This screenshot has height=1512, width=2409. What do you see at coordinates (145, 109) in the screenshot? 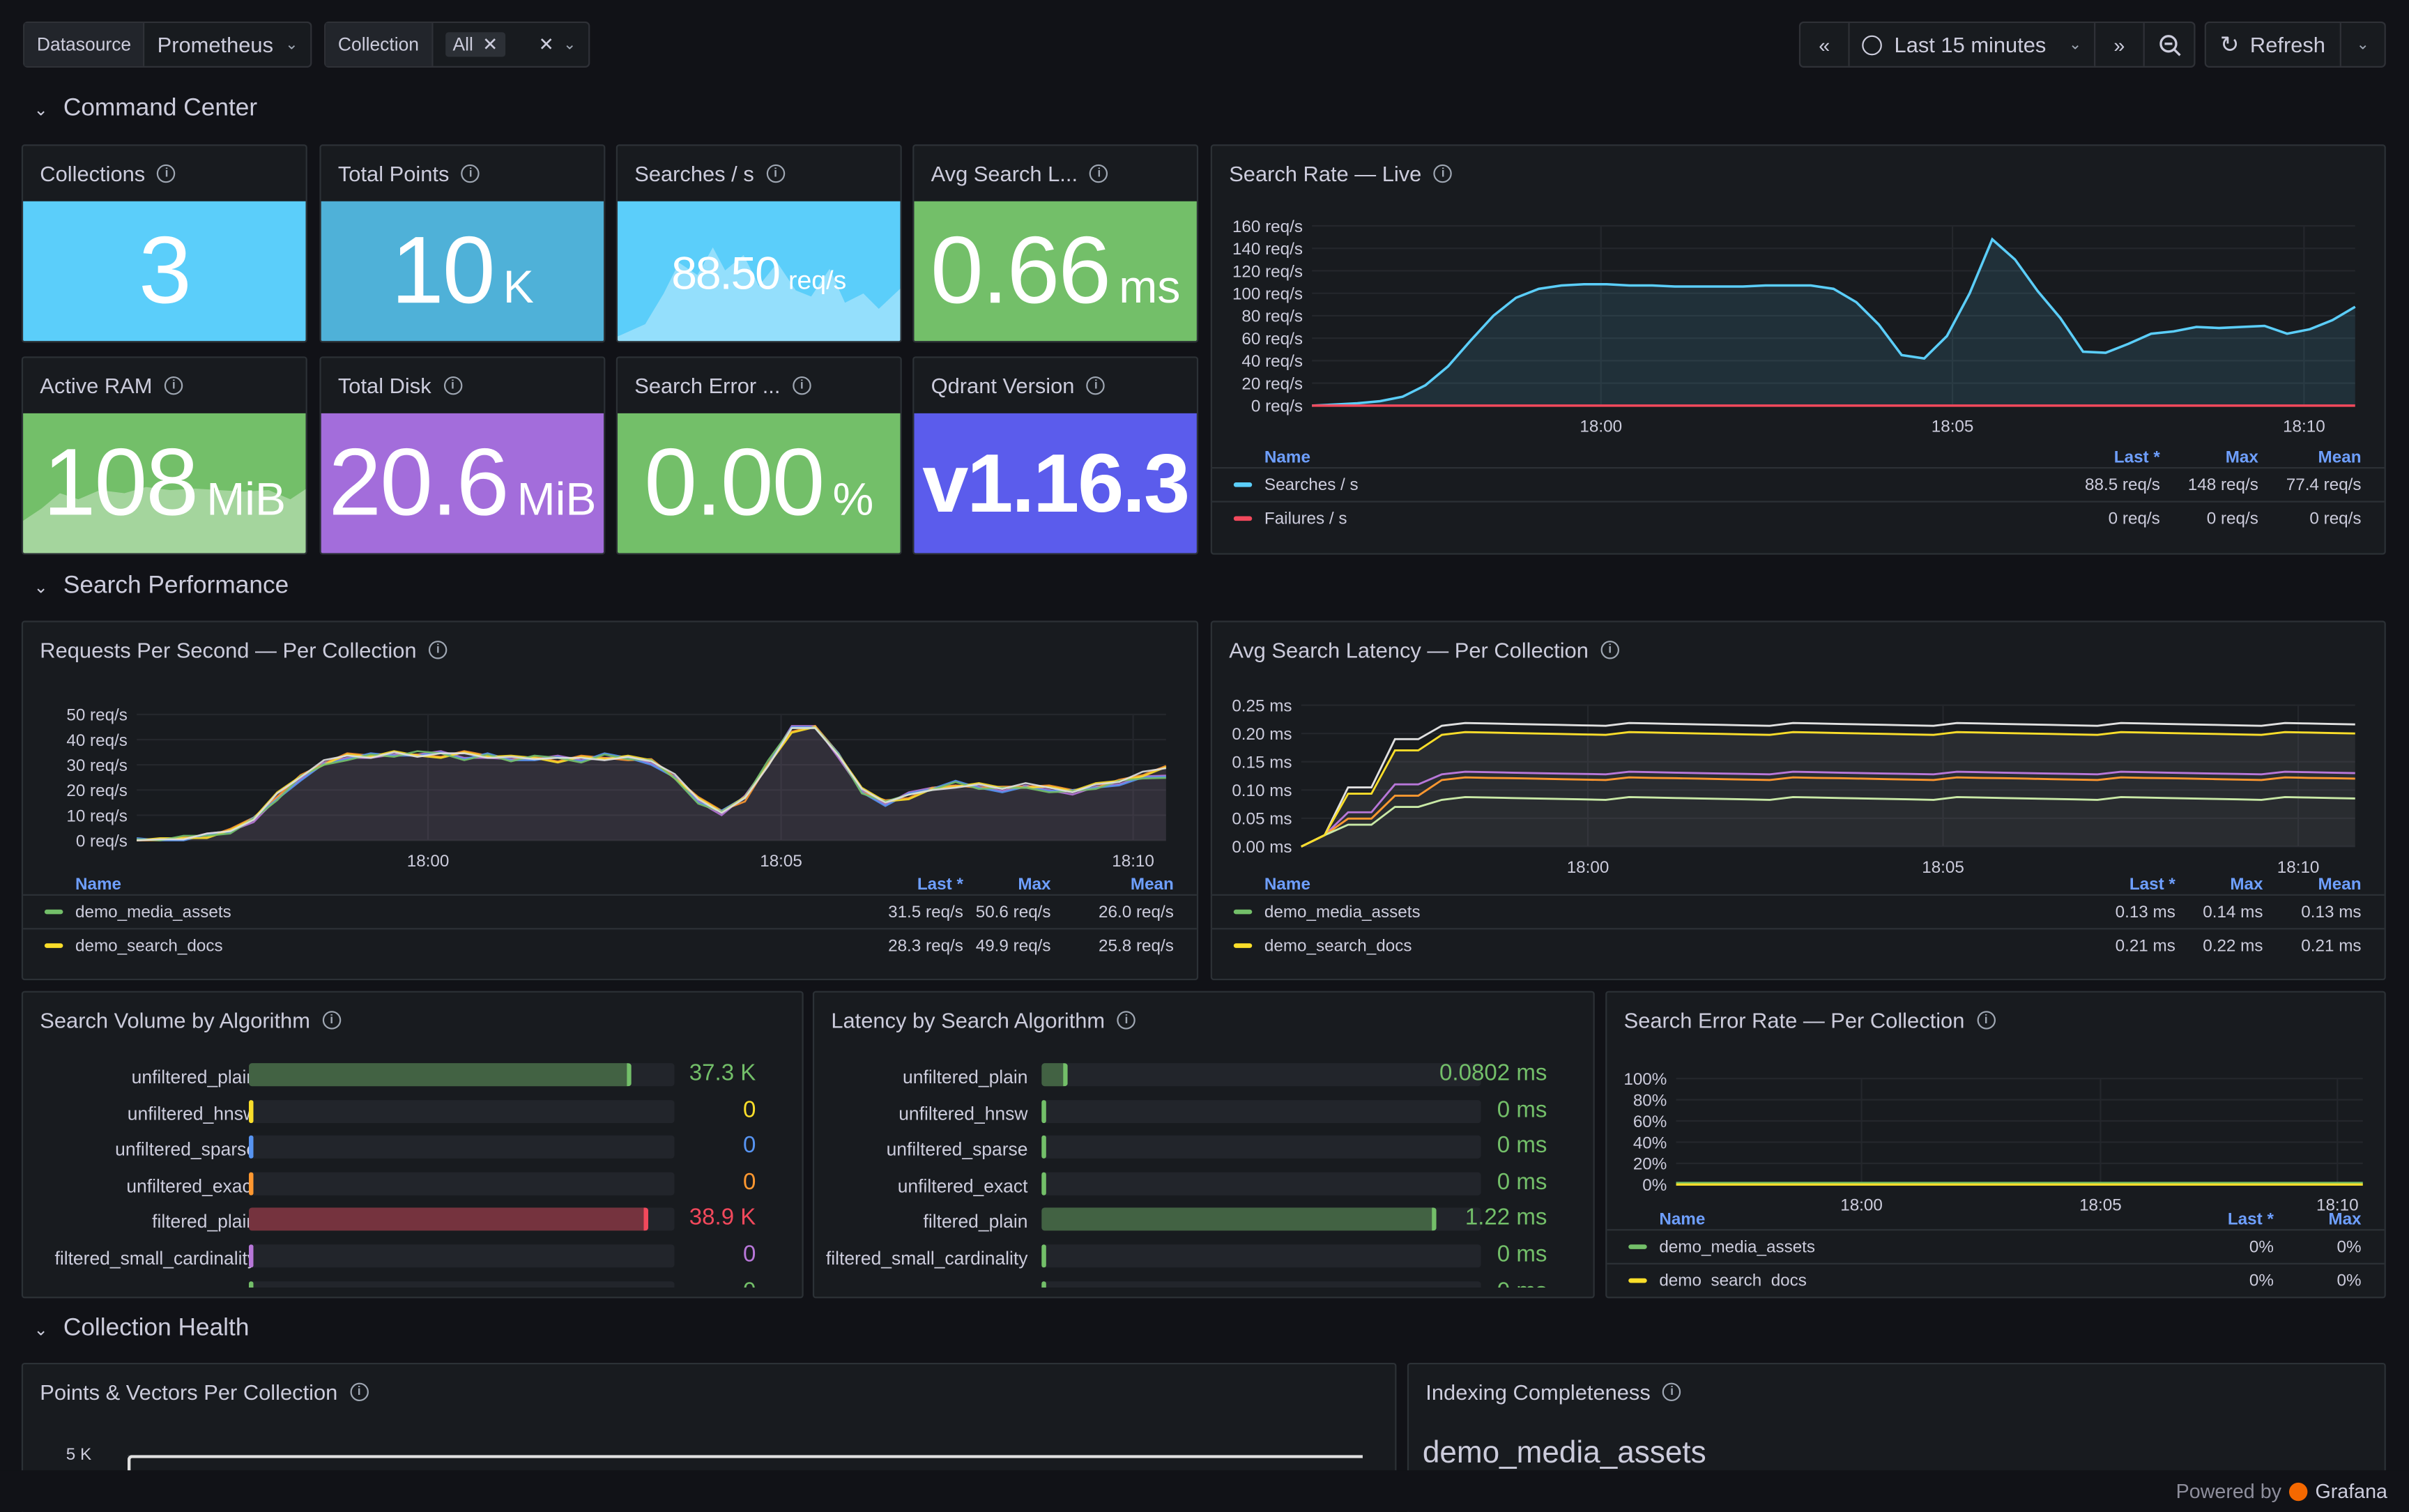
I see `row-command-center: ⌄ Command Center` at bounding box center [145, 109].